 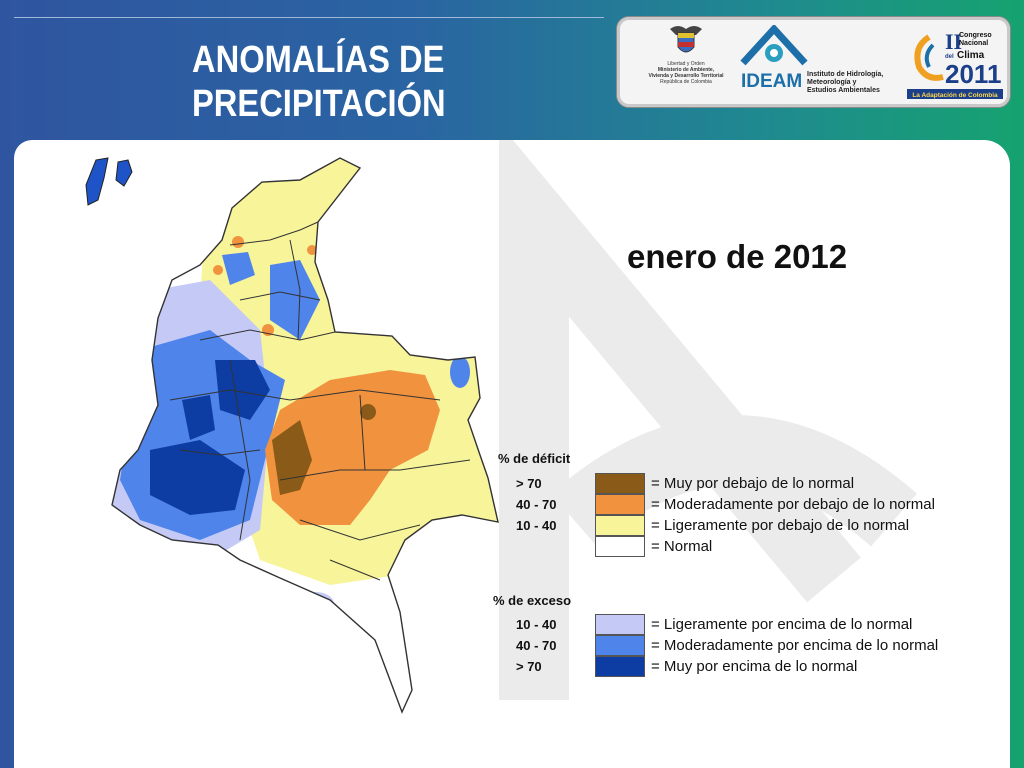 What do you see at coordinates (971, 55) in the screenshot?
I see `clima-word: Clima` at bounding box center [971, 55].